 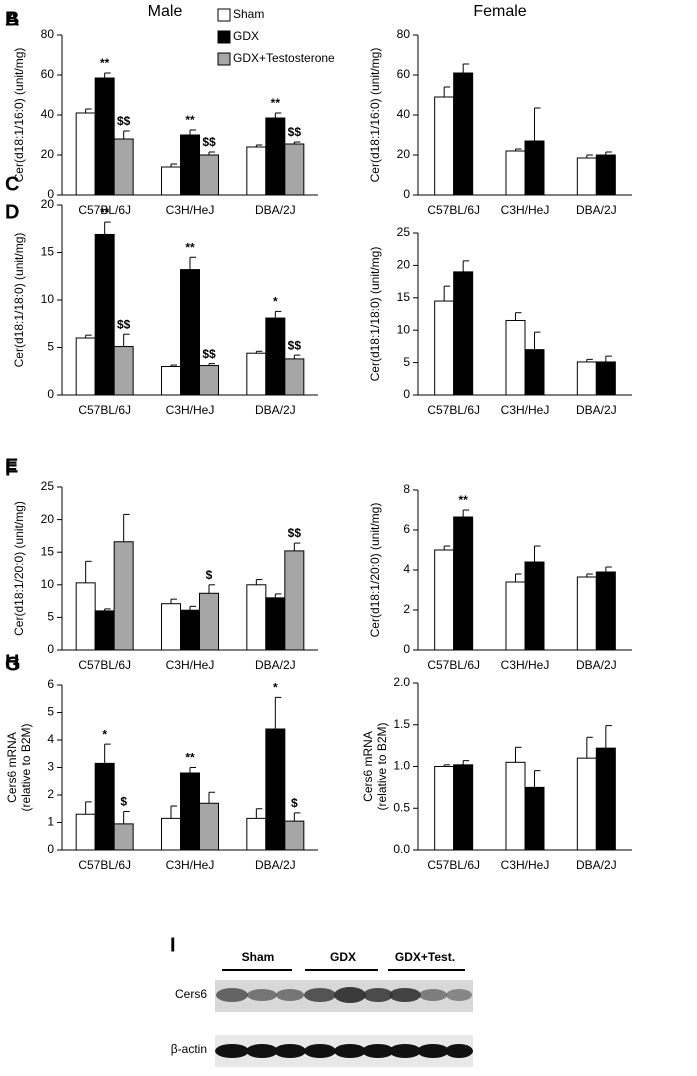 What do you see at coordinates (173, 945) in the screenshot?
I see `panel-letter: I` at bounding box center [173, 945].